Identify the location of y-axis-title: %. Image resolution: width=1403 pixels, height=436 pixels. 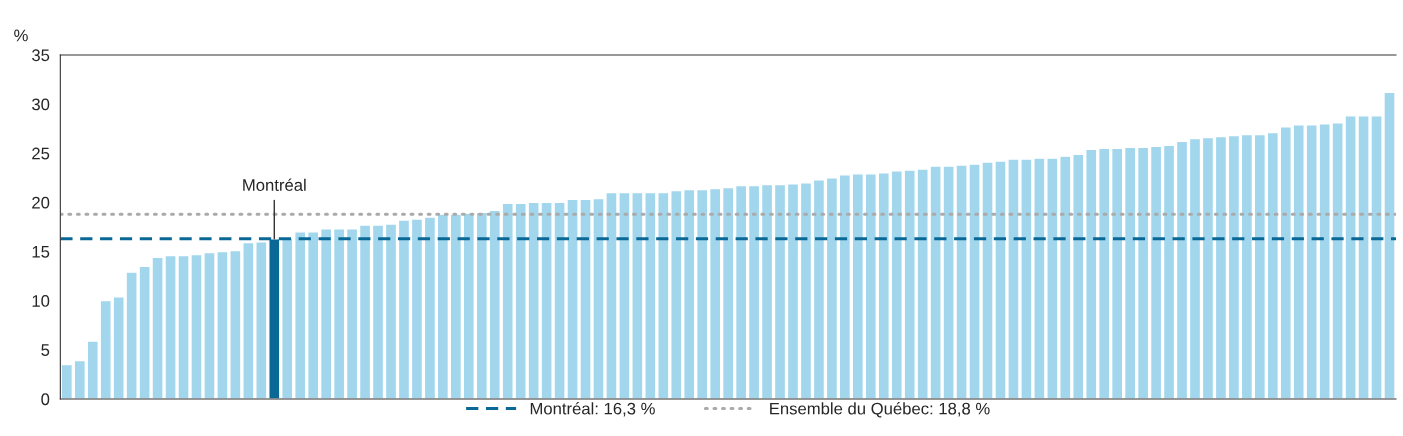
(21, 35).